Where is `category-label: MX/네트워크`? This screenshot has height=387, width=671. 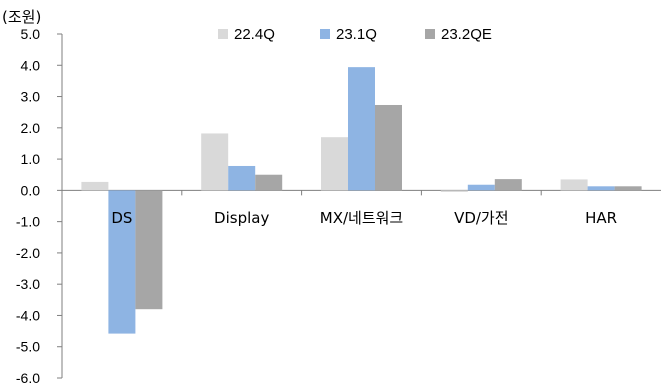 category-label: MX/네트워크 is located at coordinates (361, 218).